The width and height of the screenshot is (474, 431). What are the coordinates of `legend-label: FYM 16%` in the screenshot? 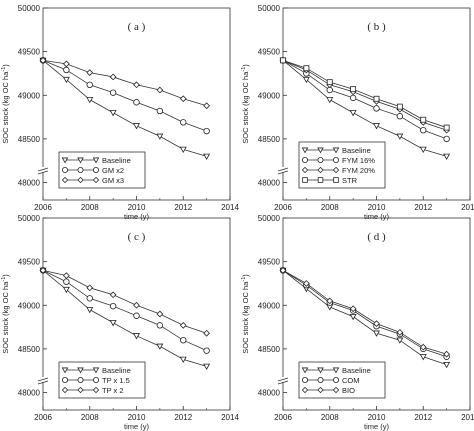 It's located at (358, 160).